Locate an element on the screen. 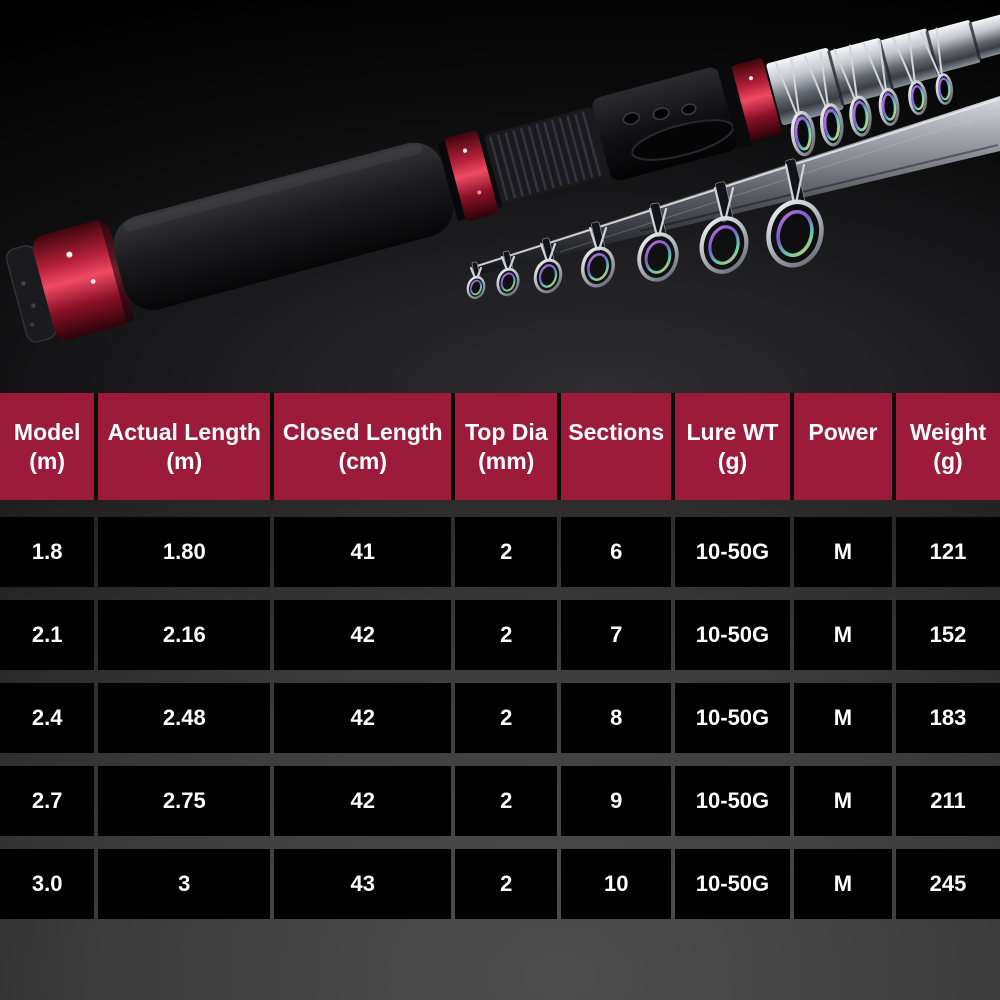 The height and width of the screenshot is (1000, 1000). eva-grip is located at coordinates (283, 226).